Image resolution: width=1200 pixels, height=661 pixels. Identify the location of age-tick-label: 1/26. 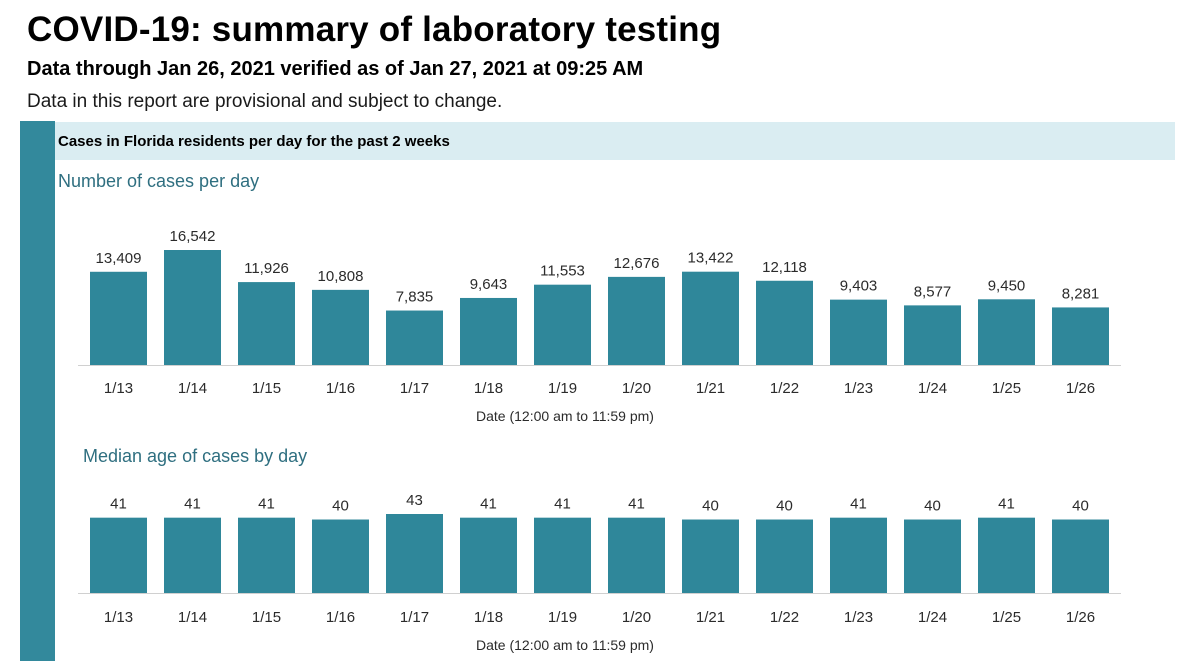
(1080, 617).